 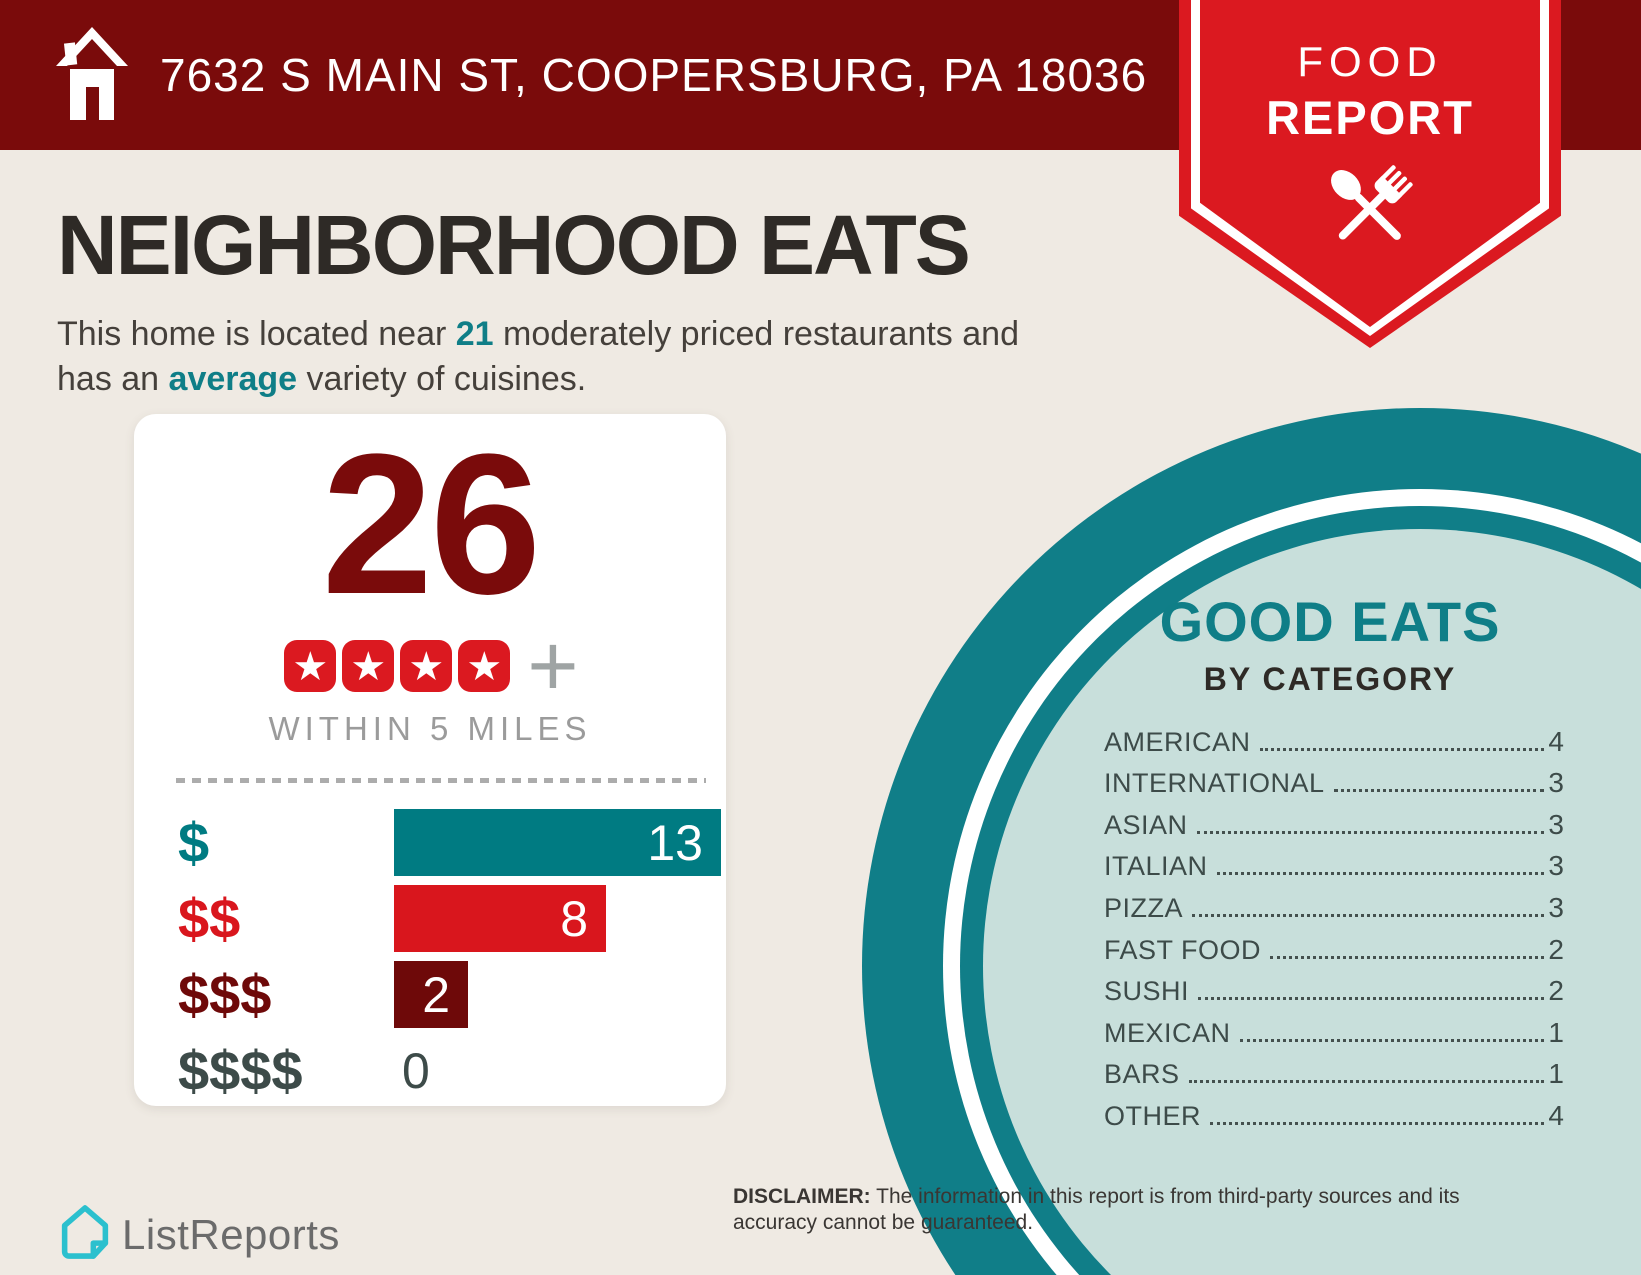 What do you see at coordinates (92, 75) in the screenshot?
I see `home-icon` at bounding box center [92, 75].